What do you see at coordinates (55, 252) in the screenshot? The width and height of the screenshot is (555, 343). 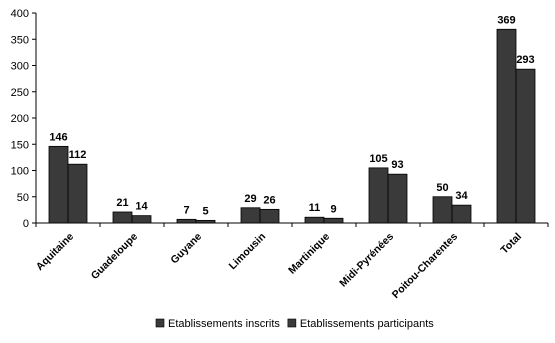 I see `category-label: Aquitaine` at bounding box center [55, 252].